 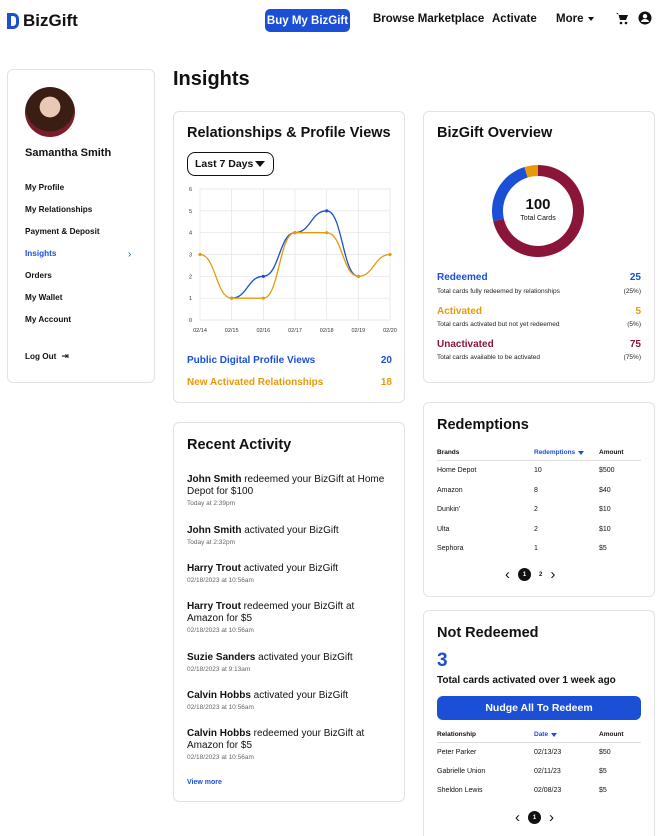 I want to click on relationships-card, so click(x=289, y=257).